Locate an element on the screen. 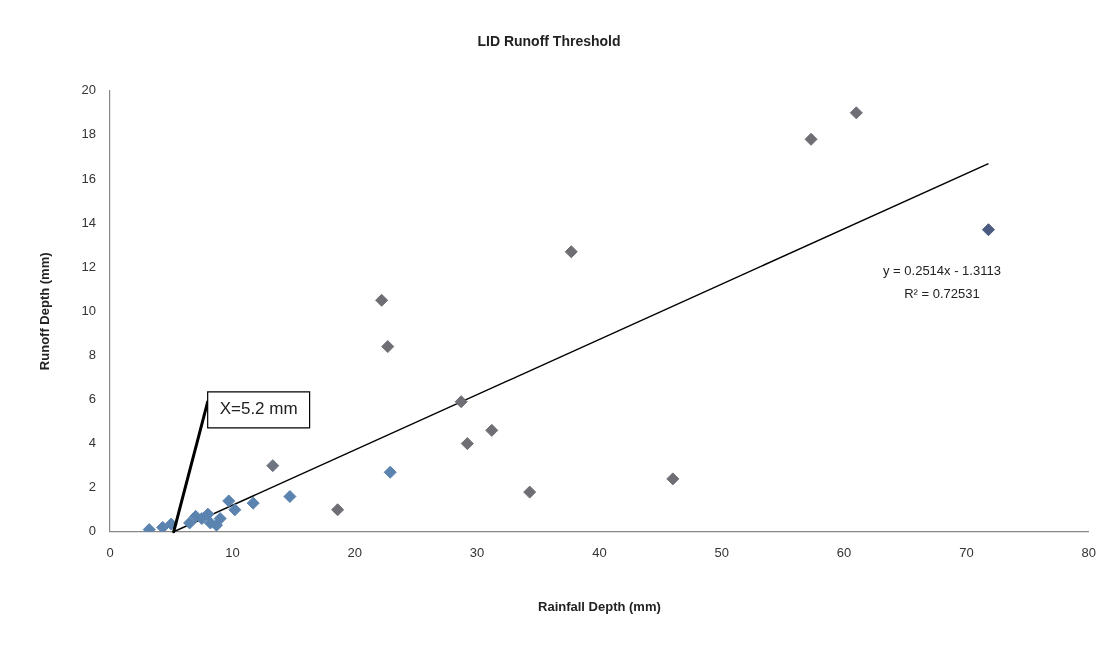  x-tick-label: 30 is located at coordinates (477, 553).